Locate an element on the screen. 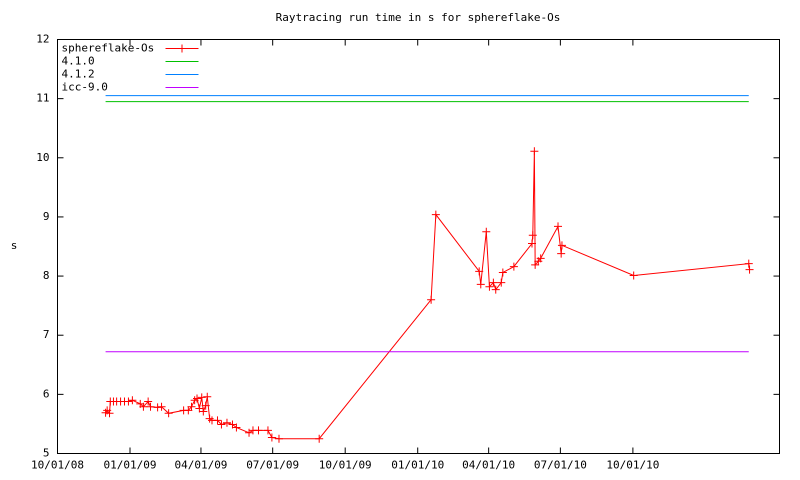 The height and width of the screenshot is (480, 800). x-tick-label: 04/01/09 is located at coordinates (200, 465).